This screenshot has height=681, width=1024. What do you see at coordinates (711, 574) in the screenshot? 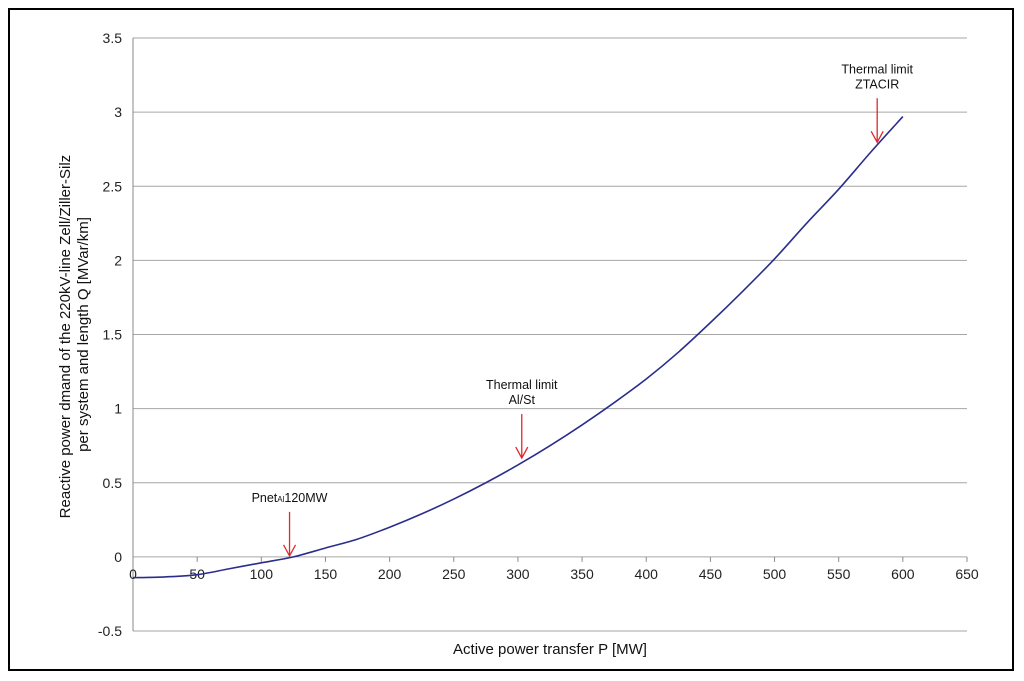
I see `x-tick-label: 450` at bounding box center [711, 574].